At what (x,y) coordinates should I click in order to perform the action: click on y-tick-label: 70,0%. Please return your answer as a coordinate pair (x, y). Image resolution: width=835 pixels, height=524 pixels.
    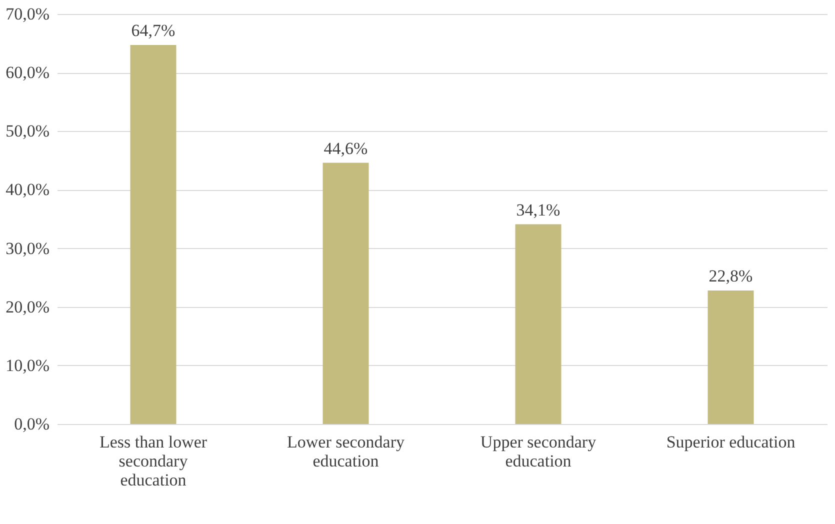
    Looking at the image, I should click on (28, 14).